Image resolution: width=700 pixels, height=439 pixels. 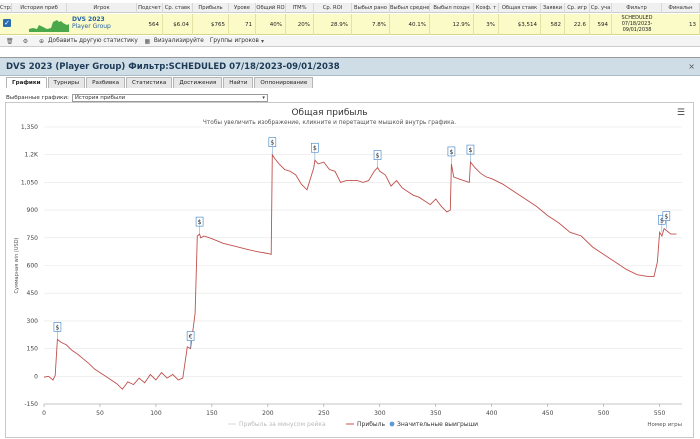 I want to click on table-cell: 28.9%, so click(x=333, y=24).